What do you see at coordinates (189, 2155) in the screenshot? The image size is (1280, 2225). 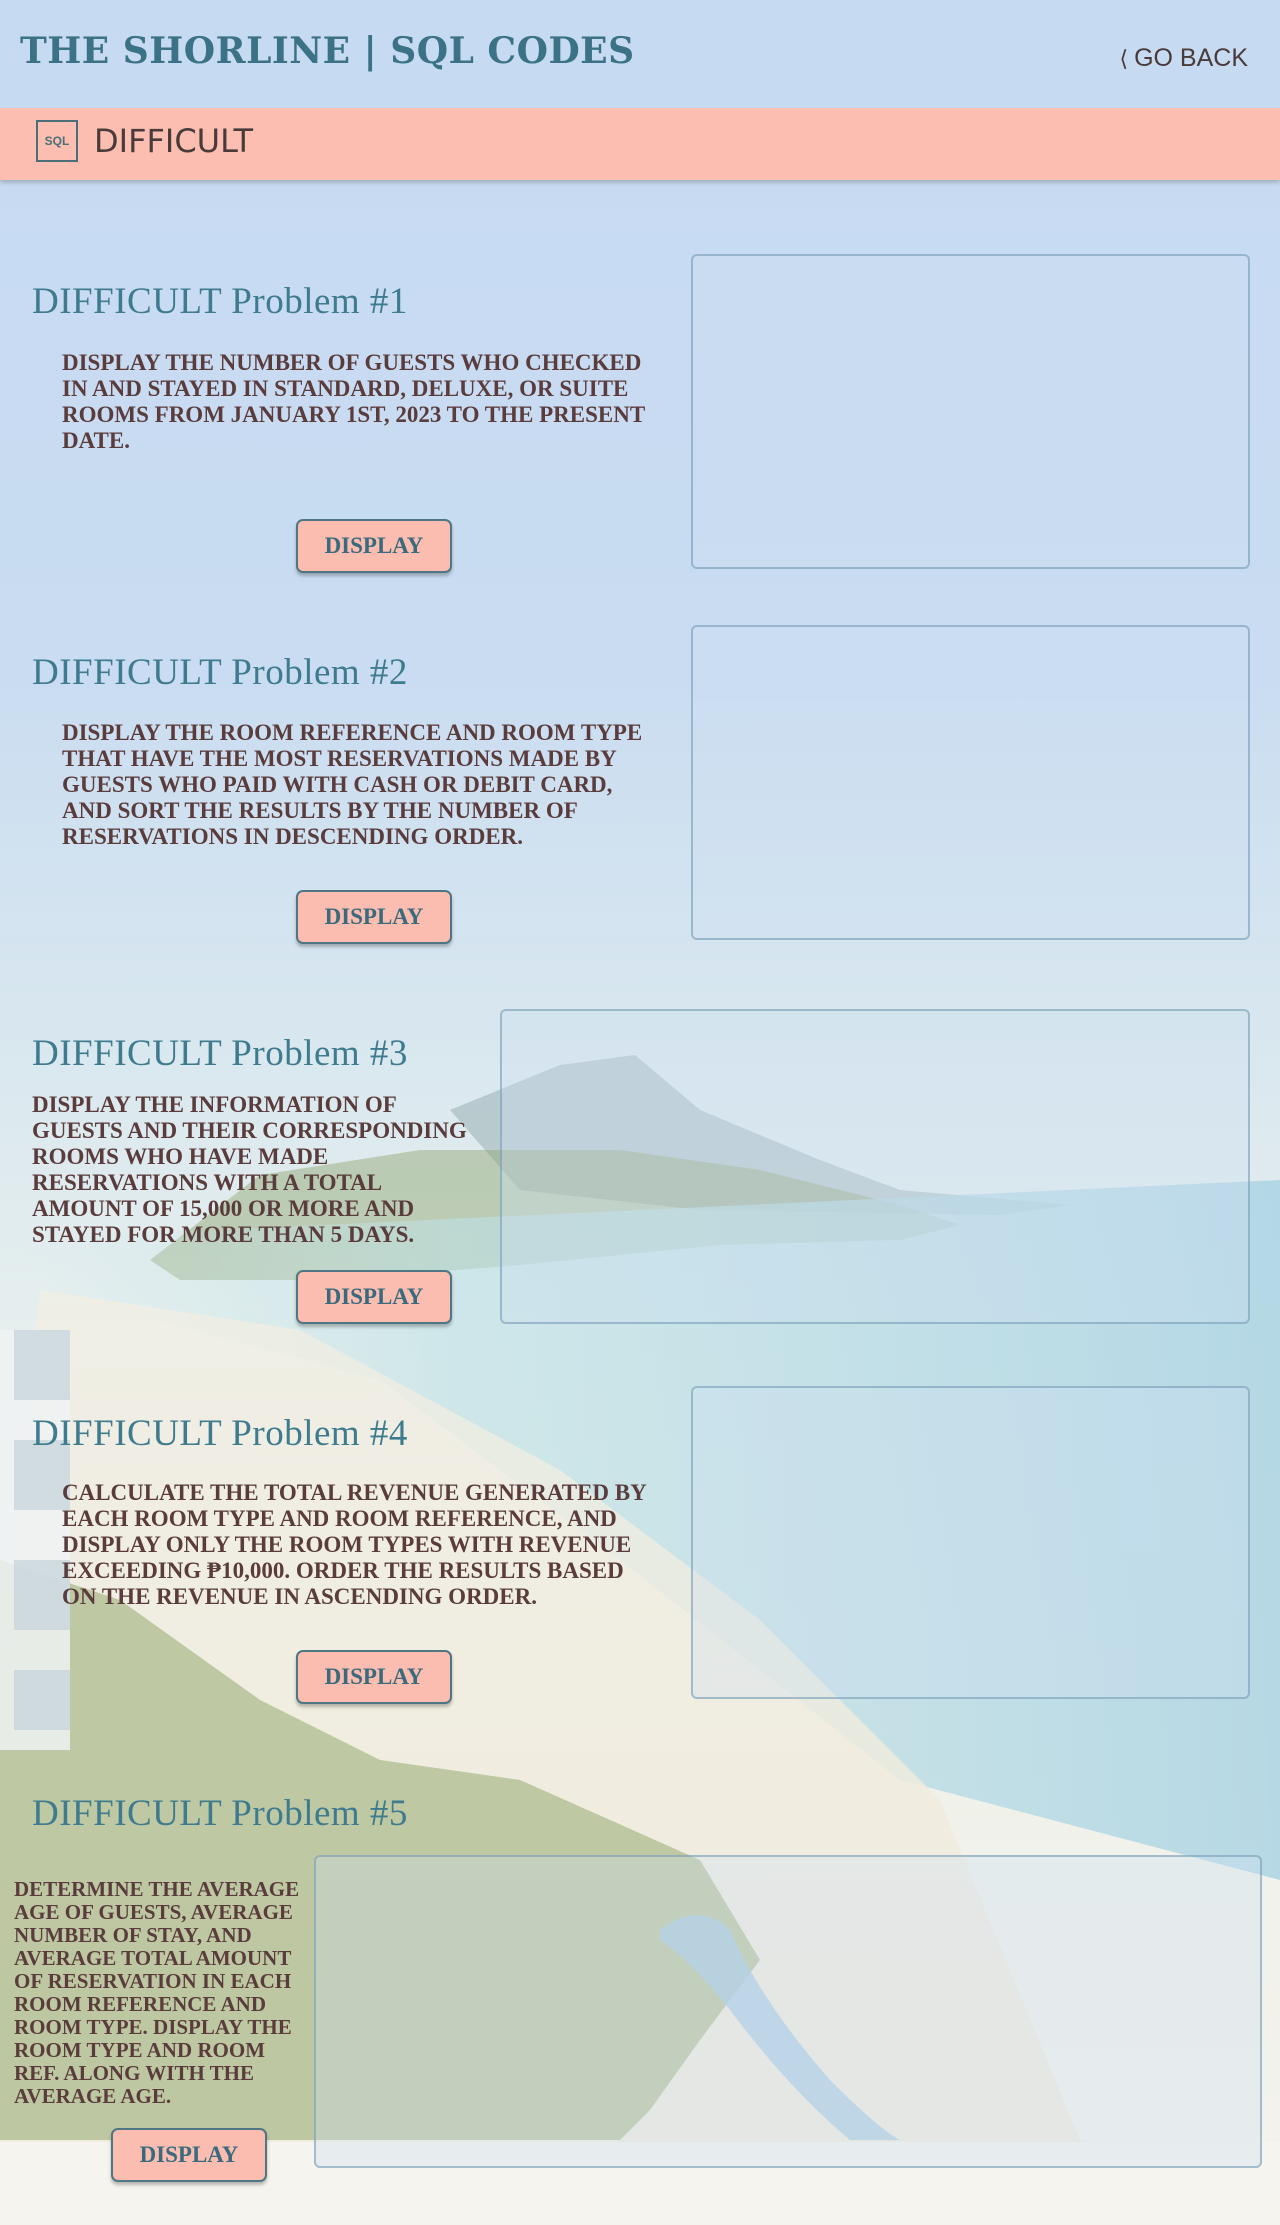 I see `problem-5-display-button: DISPLAY` at bounding box center [189, 2155].